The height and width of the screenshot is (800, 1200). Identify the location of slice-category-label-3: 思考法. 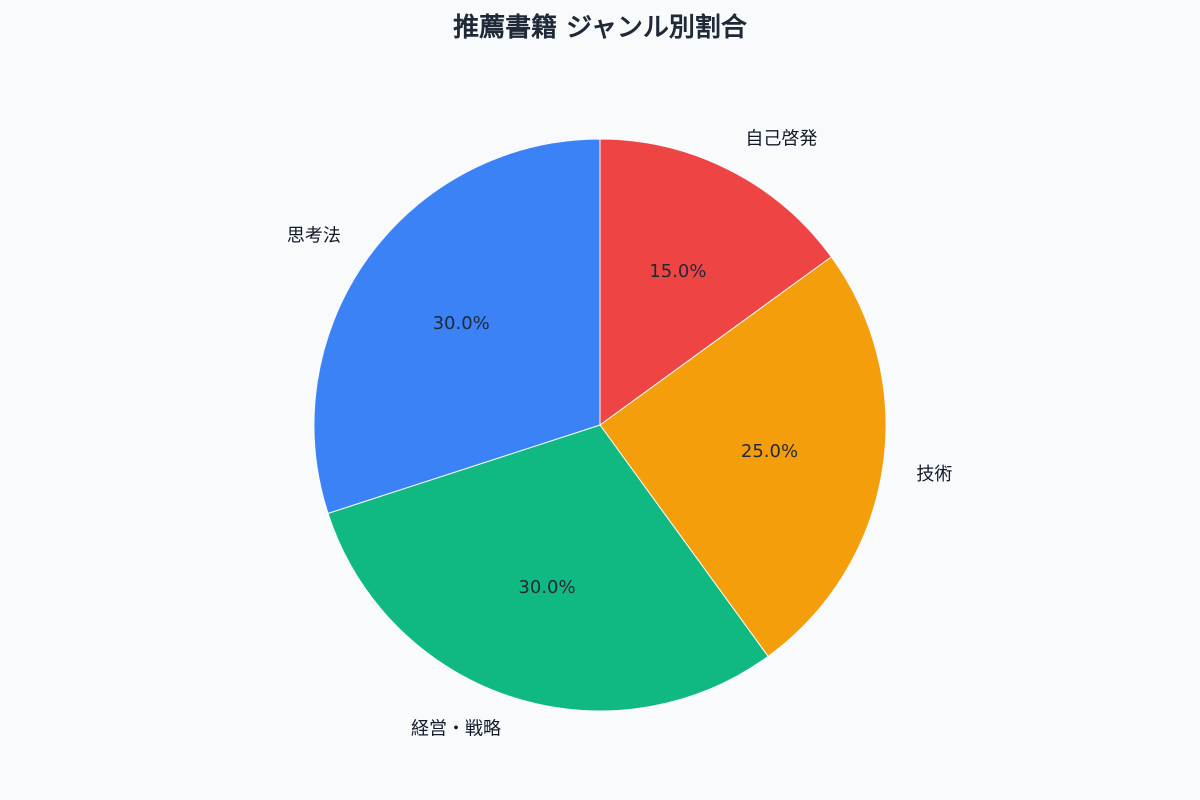
(314, 236).